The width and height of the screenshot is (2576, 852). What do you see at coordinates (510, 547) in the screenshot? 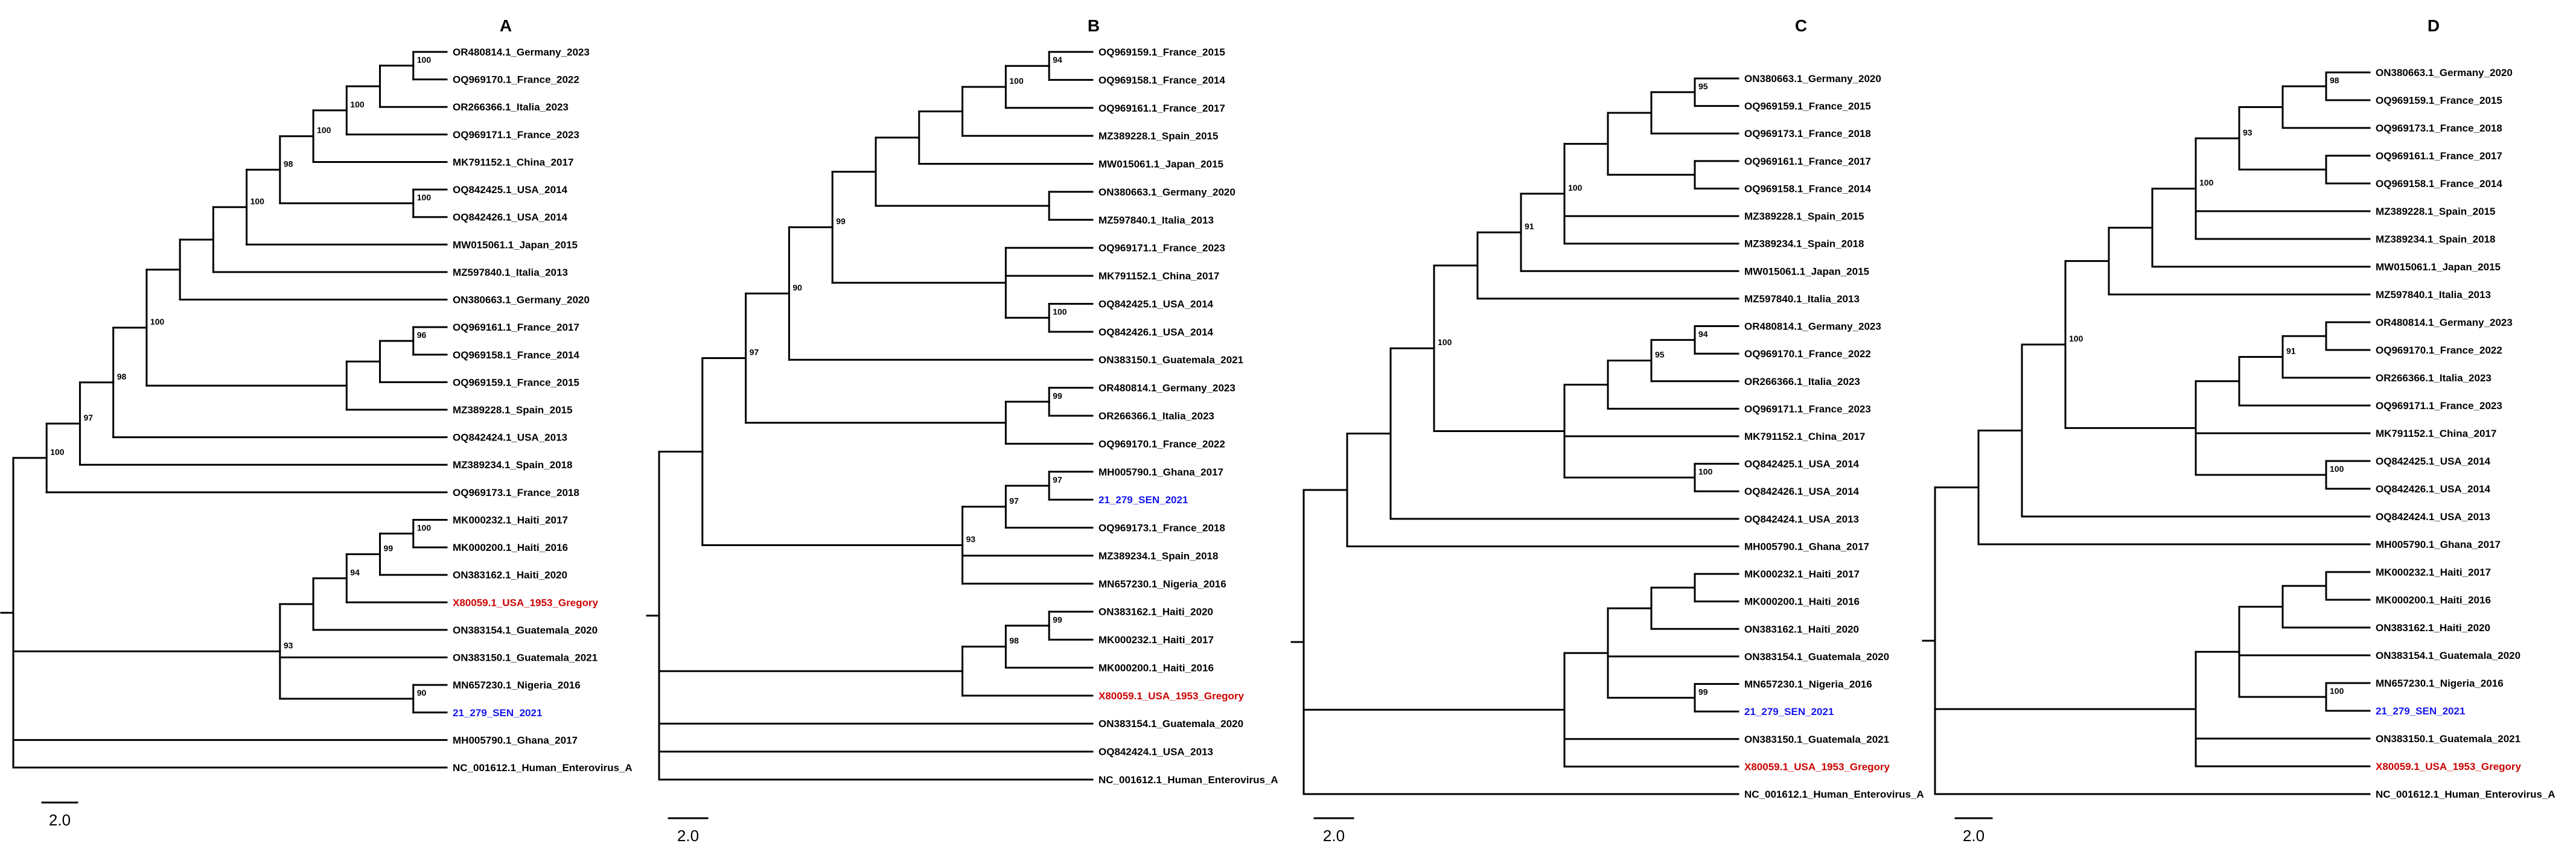
I see `leaf-label: MK000200.1_Haiti_2016` at bounding box center [510, 547].